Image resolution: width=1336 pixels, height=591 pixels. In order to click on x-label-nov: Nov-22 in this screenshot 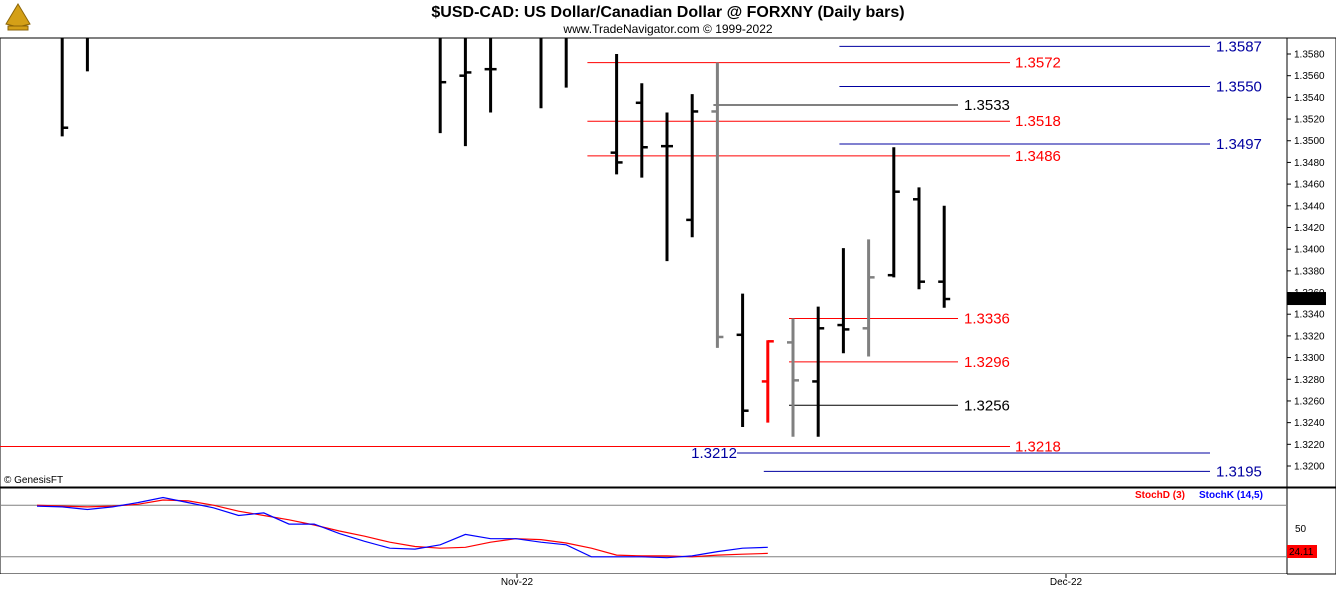, I will do `click(517, 582)`.